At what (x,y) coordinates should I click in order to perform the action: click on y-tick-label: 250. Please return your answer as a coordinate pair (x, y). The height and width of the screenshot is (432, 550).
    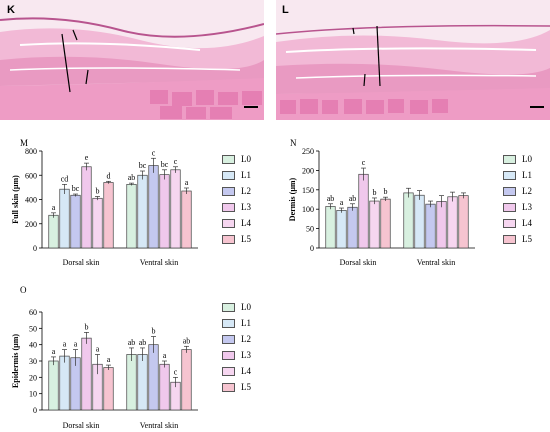
    Looking at the image, I should click on (308, 151).